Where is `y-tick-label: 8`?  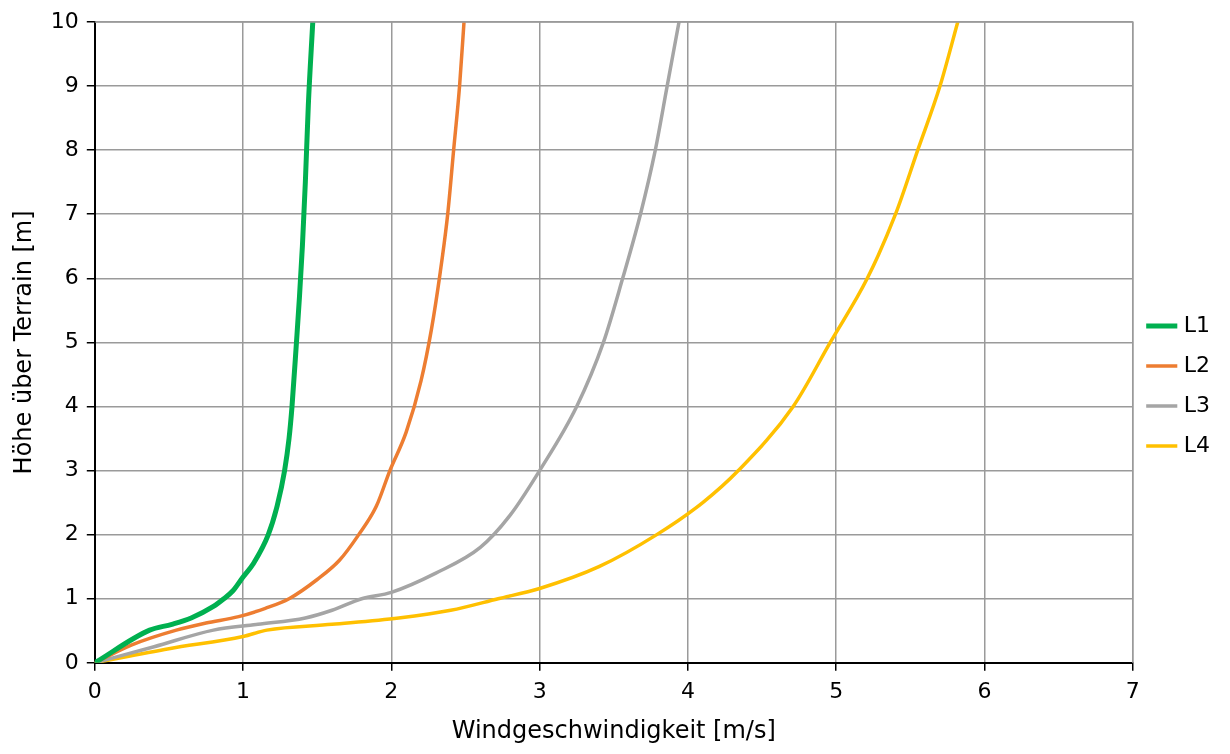
y-tick-label: 8 is located at coordinates (71, 148).